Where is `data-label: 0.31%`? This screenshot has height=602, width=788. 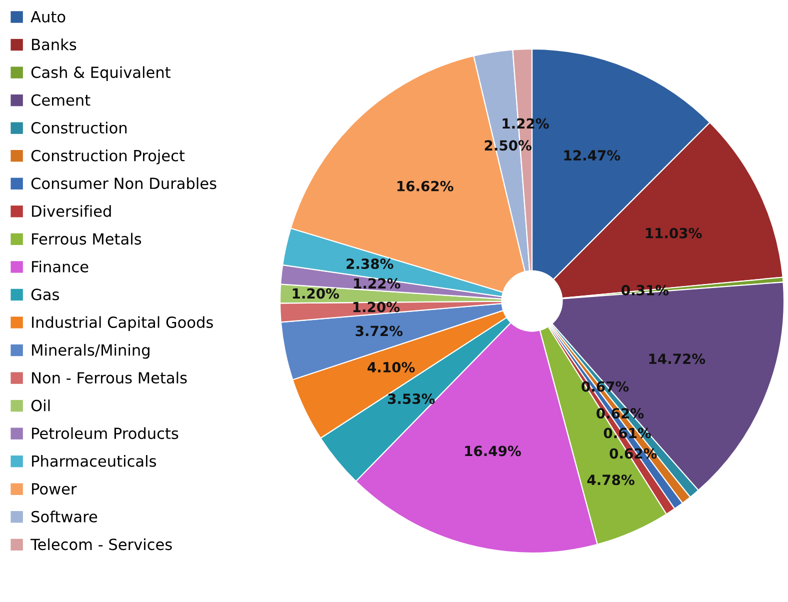 data-label: 0.31% is located at coordinates (645, 290).